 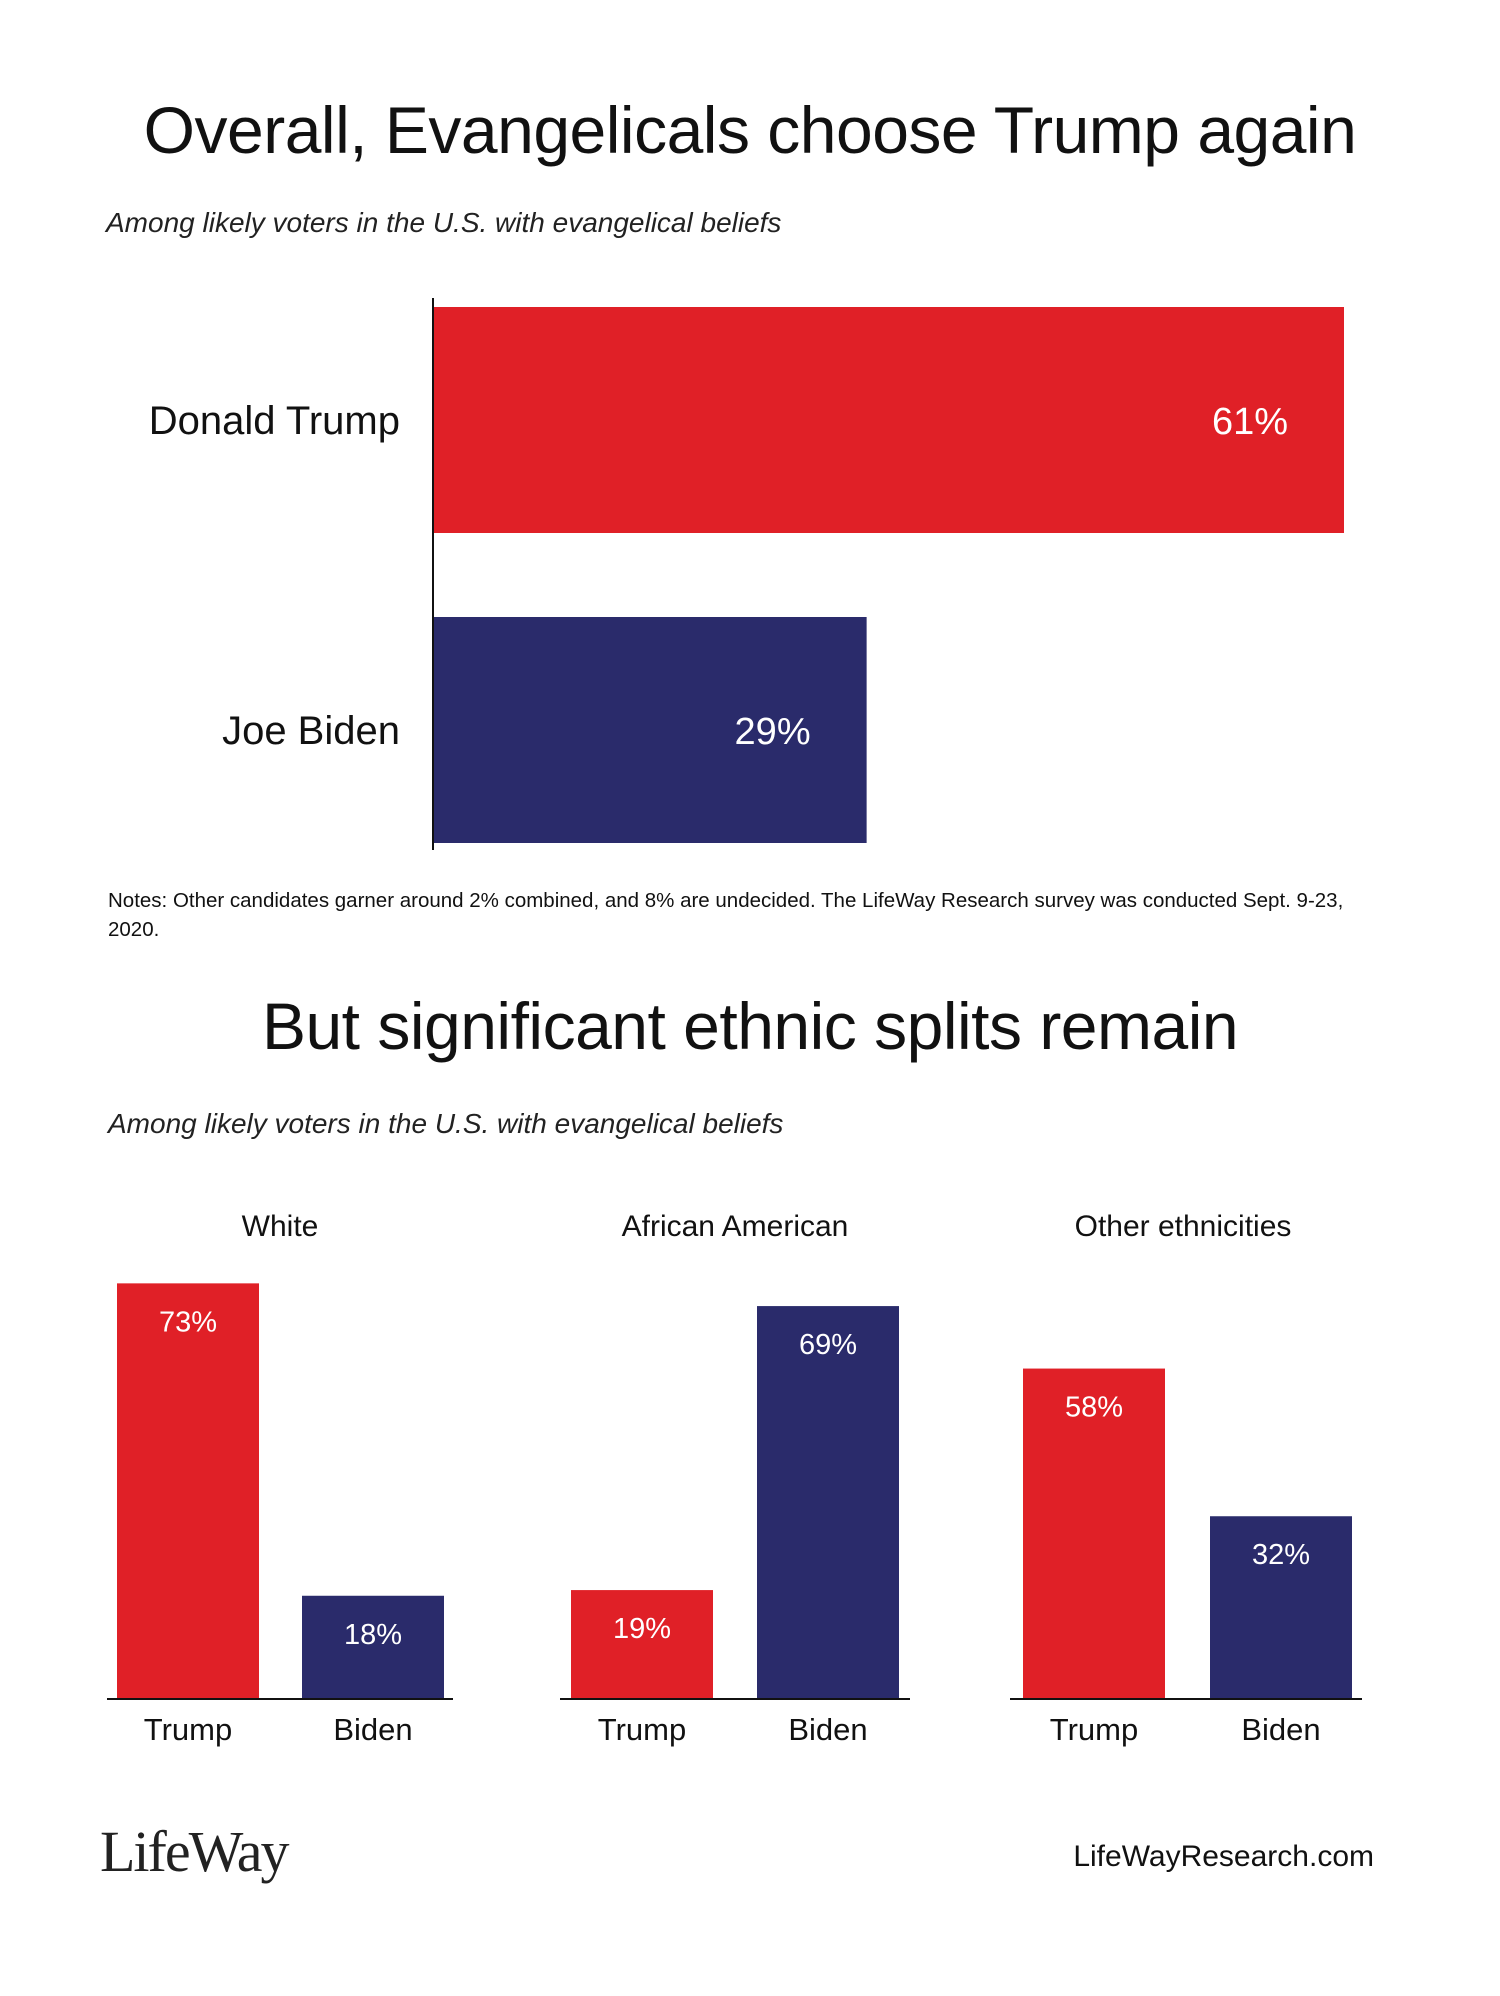 I want to click on chart1-value-label-0: 61%, so click(x=1250, y=422).